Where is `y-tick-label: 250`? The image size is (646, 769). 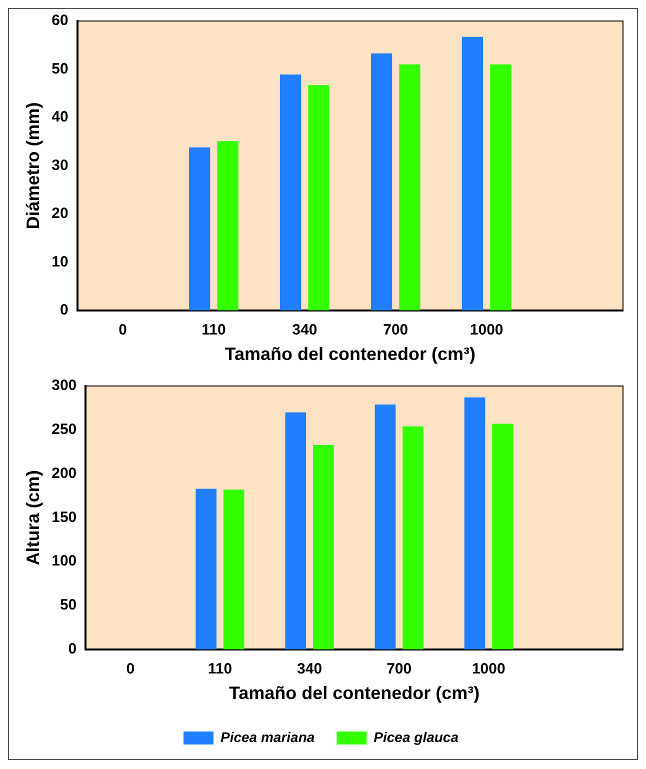 y-tick-label: 250 is located at coordinates (64, 429).